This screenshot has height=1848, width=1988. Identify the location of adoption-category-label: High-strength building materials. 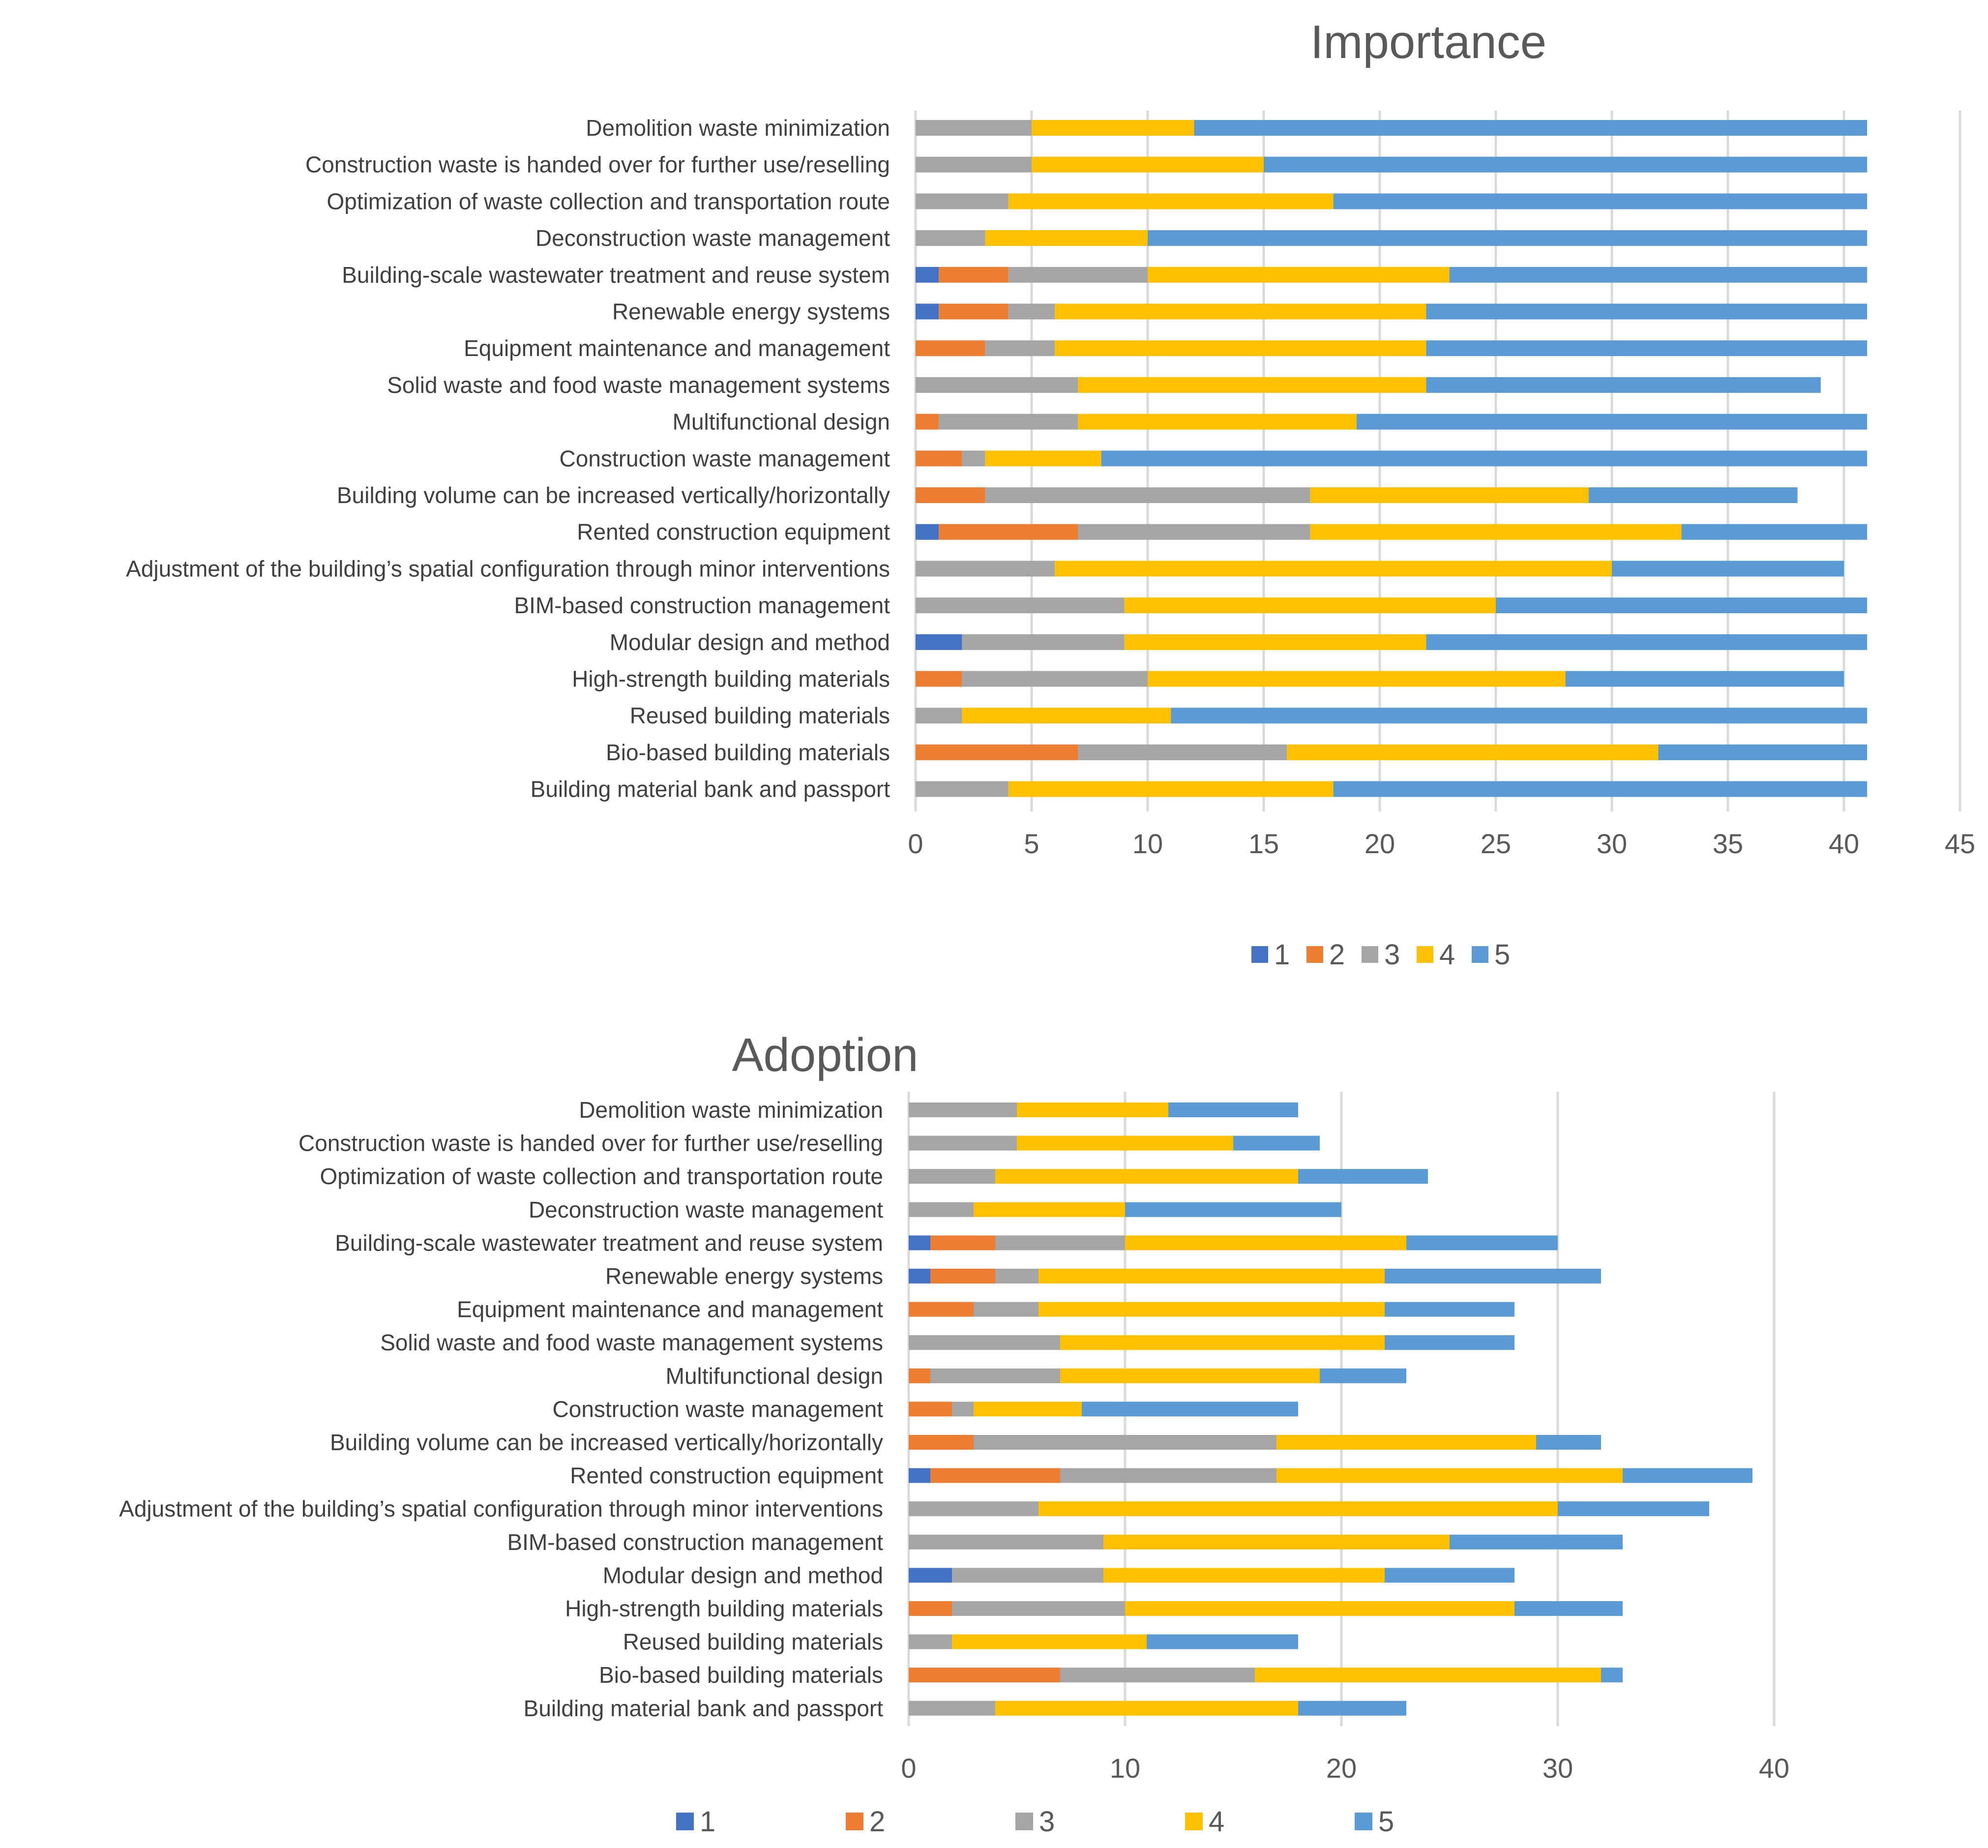
(724, 1608).